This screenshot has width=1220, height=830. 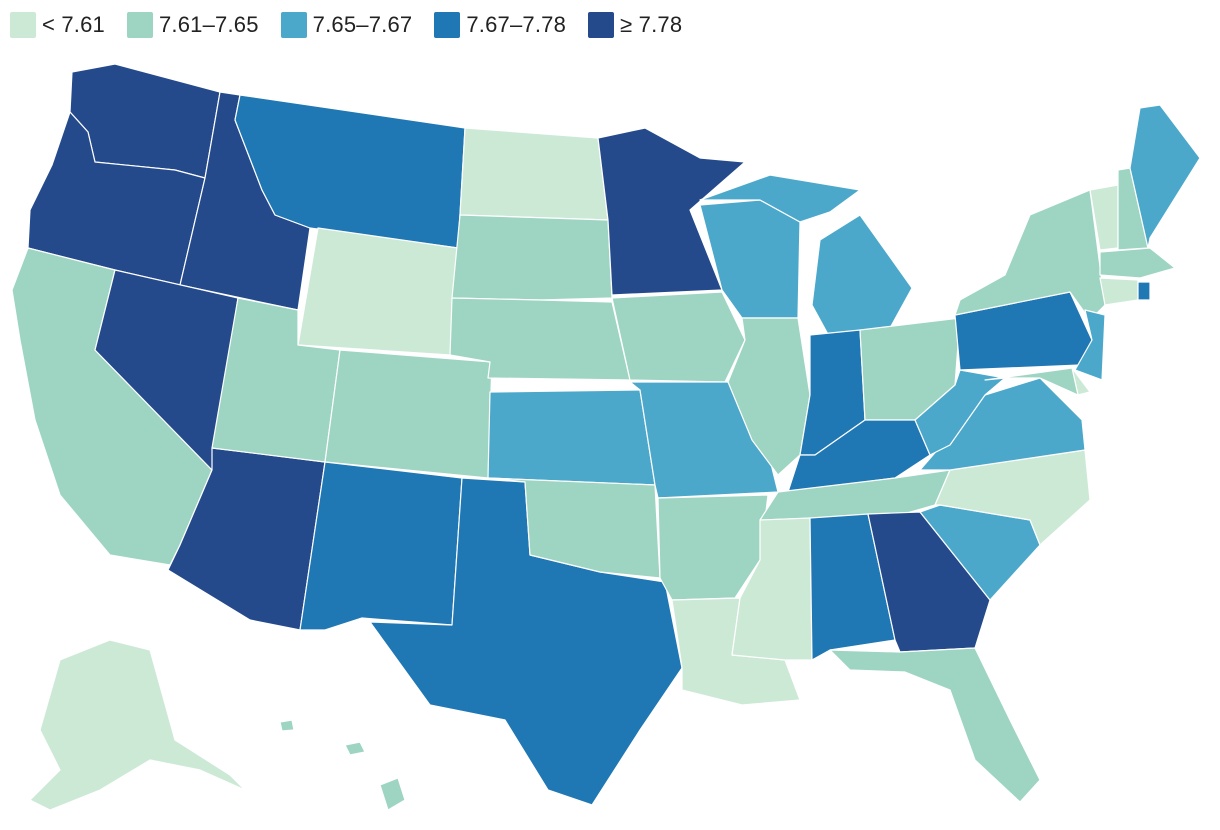 What do you see at coordinates (678, 337) in the screenshot?
I see `state-IA` at bounding box center [678, 337].